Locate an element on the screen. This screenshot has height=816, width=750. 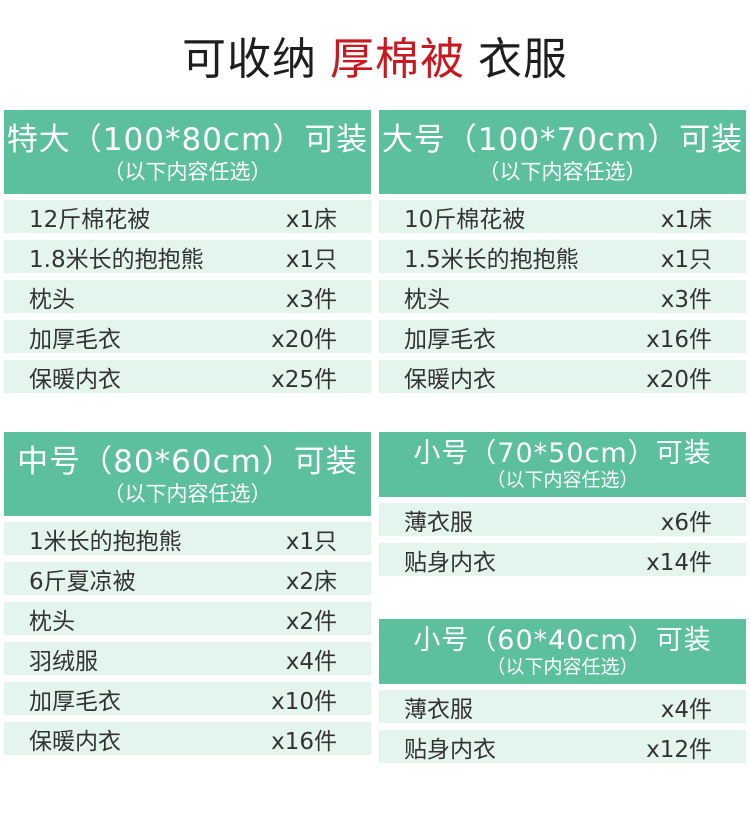
table-body: 1米长的抱抱熊 x1只 6斤夏凉被 x2床 枕头 x2件 羽绒服 x4件 is located at coordinates (187, 638).